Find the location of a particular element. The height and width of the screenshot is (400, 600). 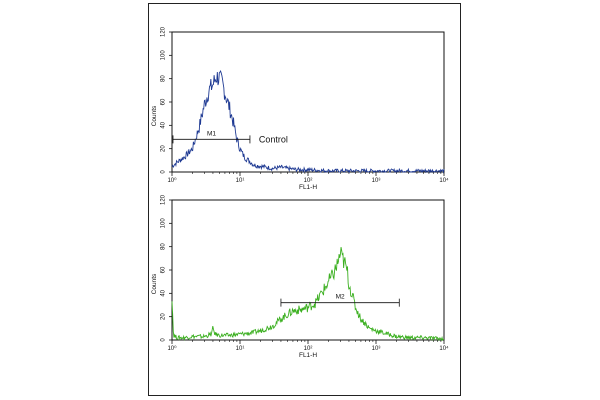

x-axis-label-2: FL1-H is located at coordinates (308, 355).